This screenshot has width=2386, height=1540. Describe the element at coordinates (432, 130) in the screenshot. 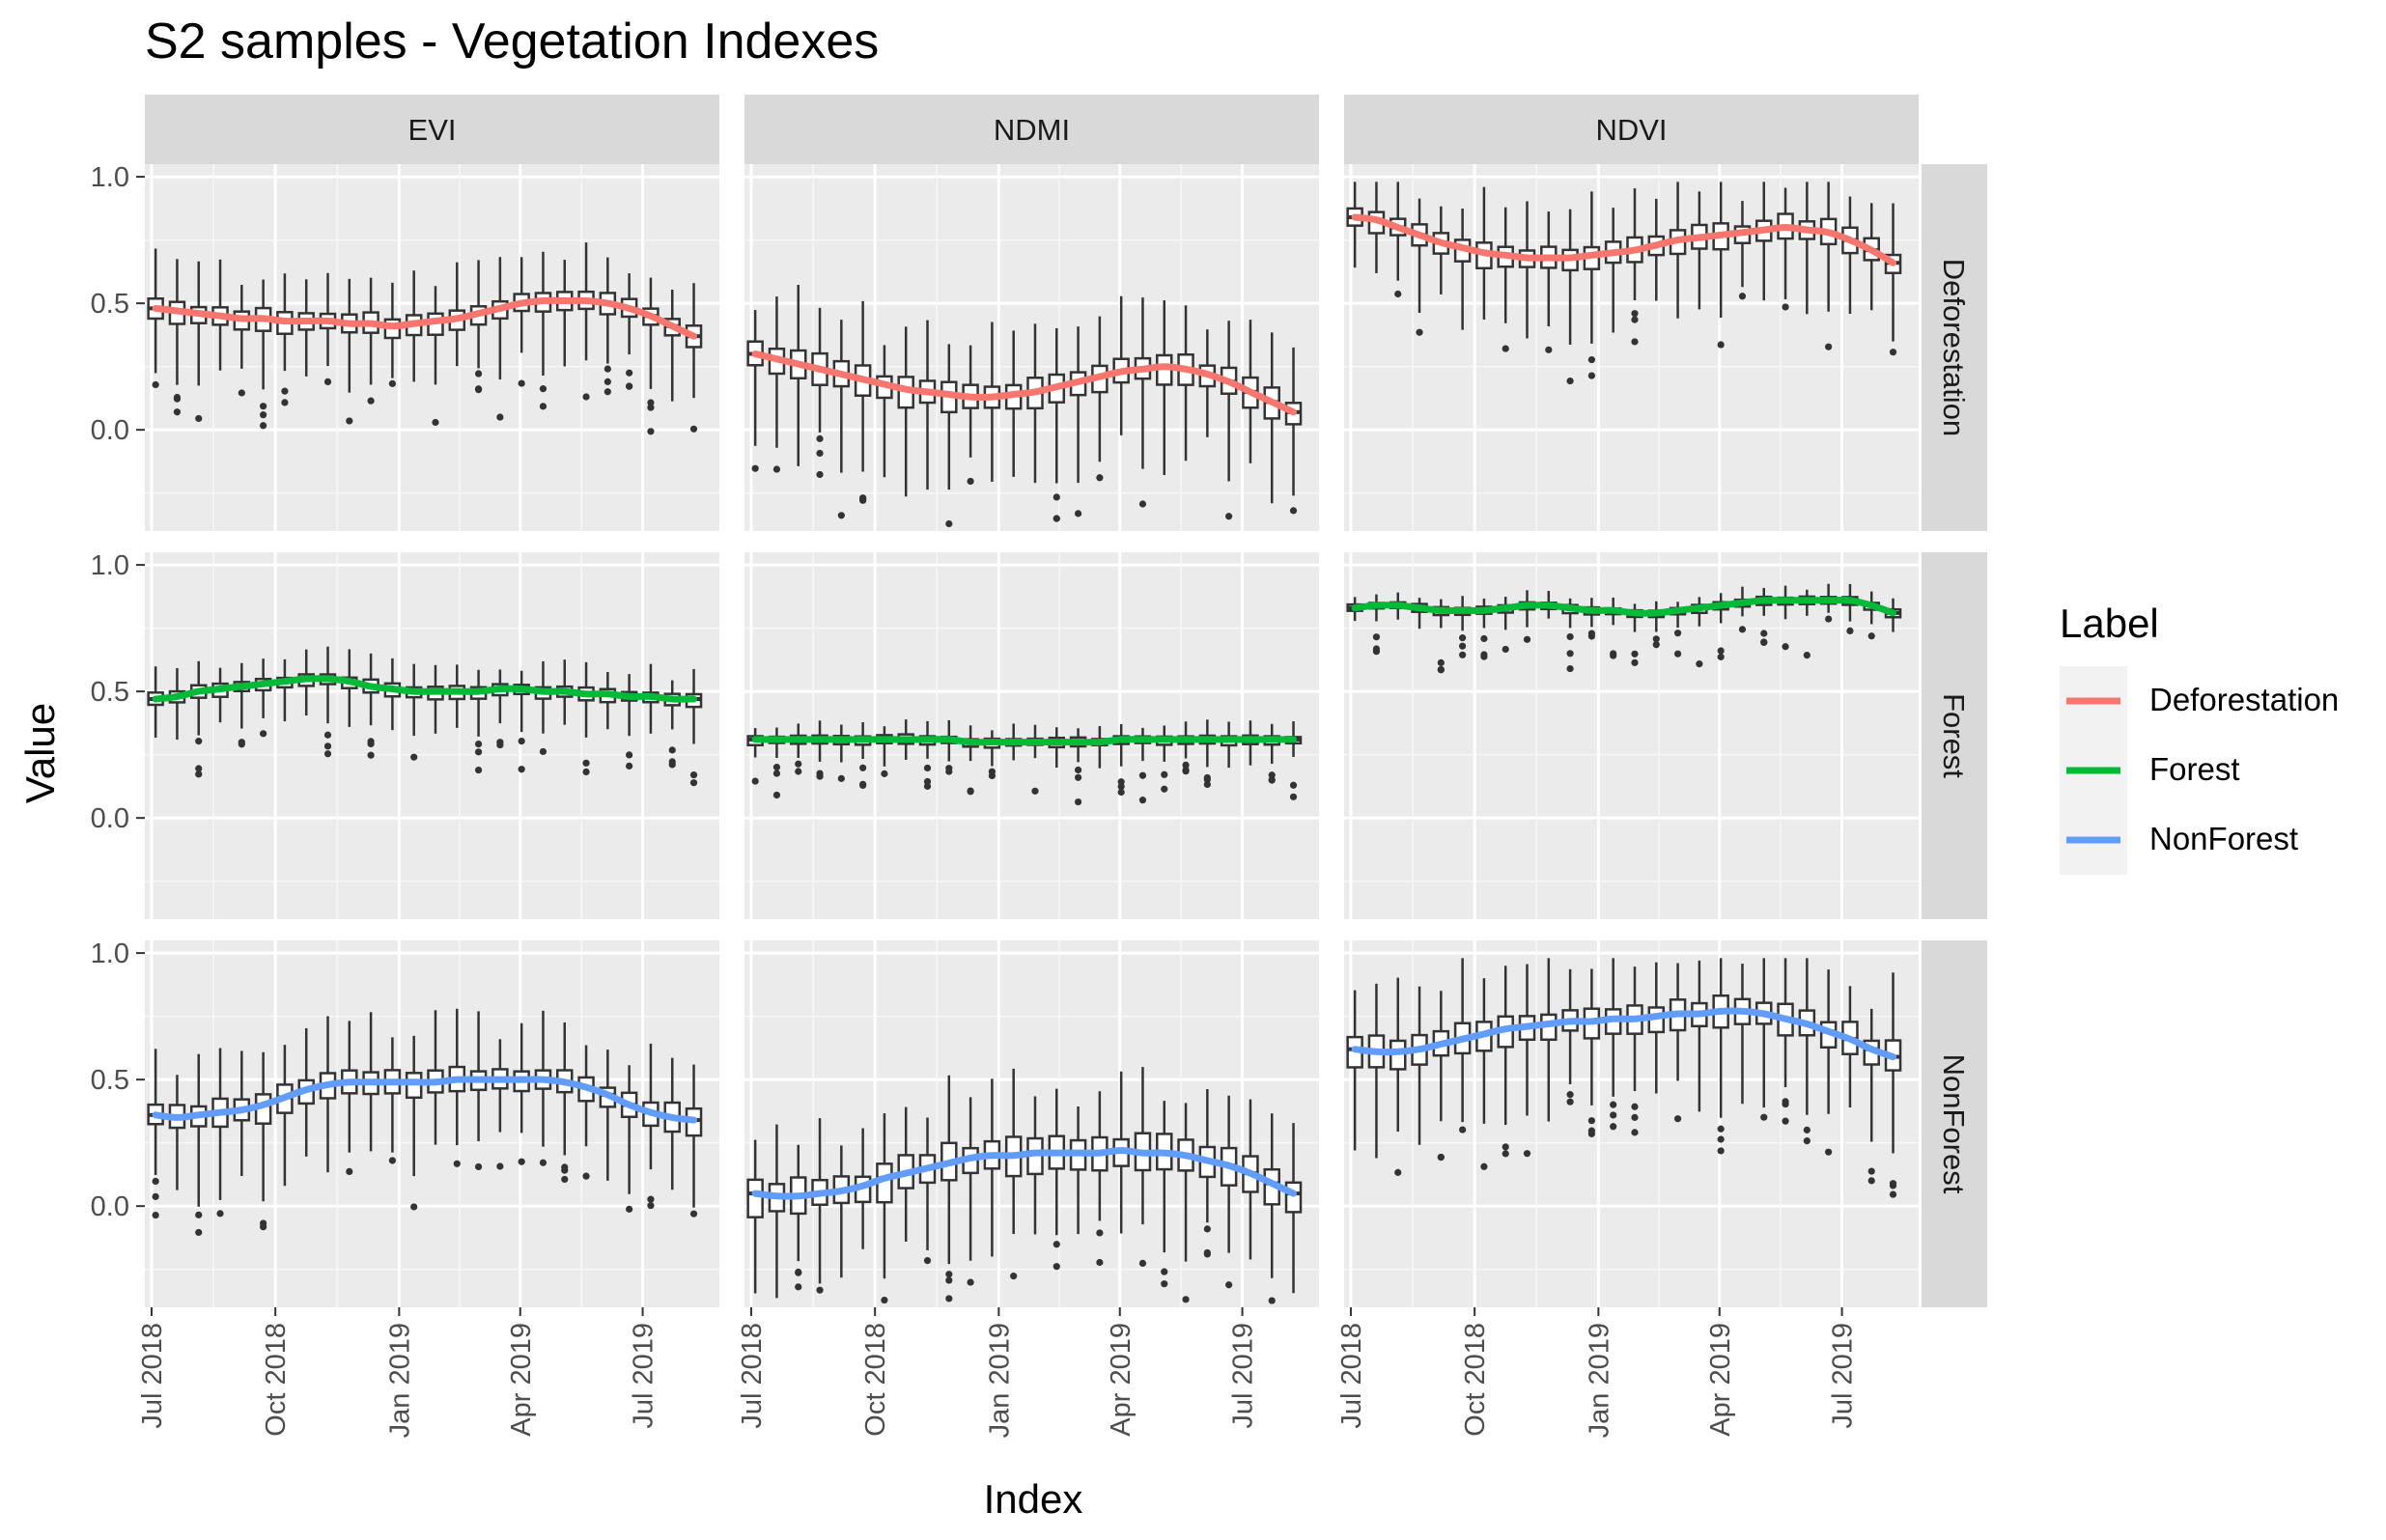

I see `strip-label: EVI` at that location.